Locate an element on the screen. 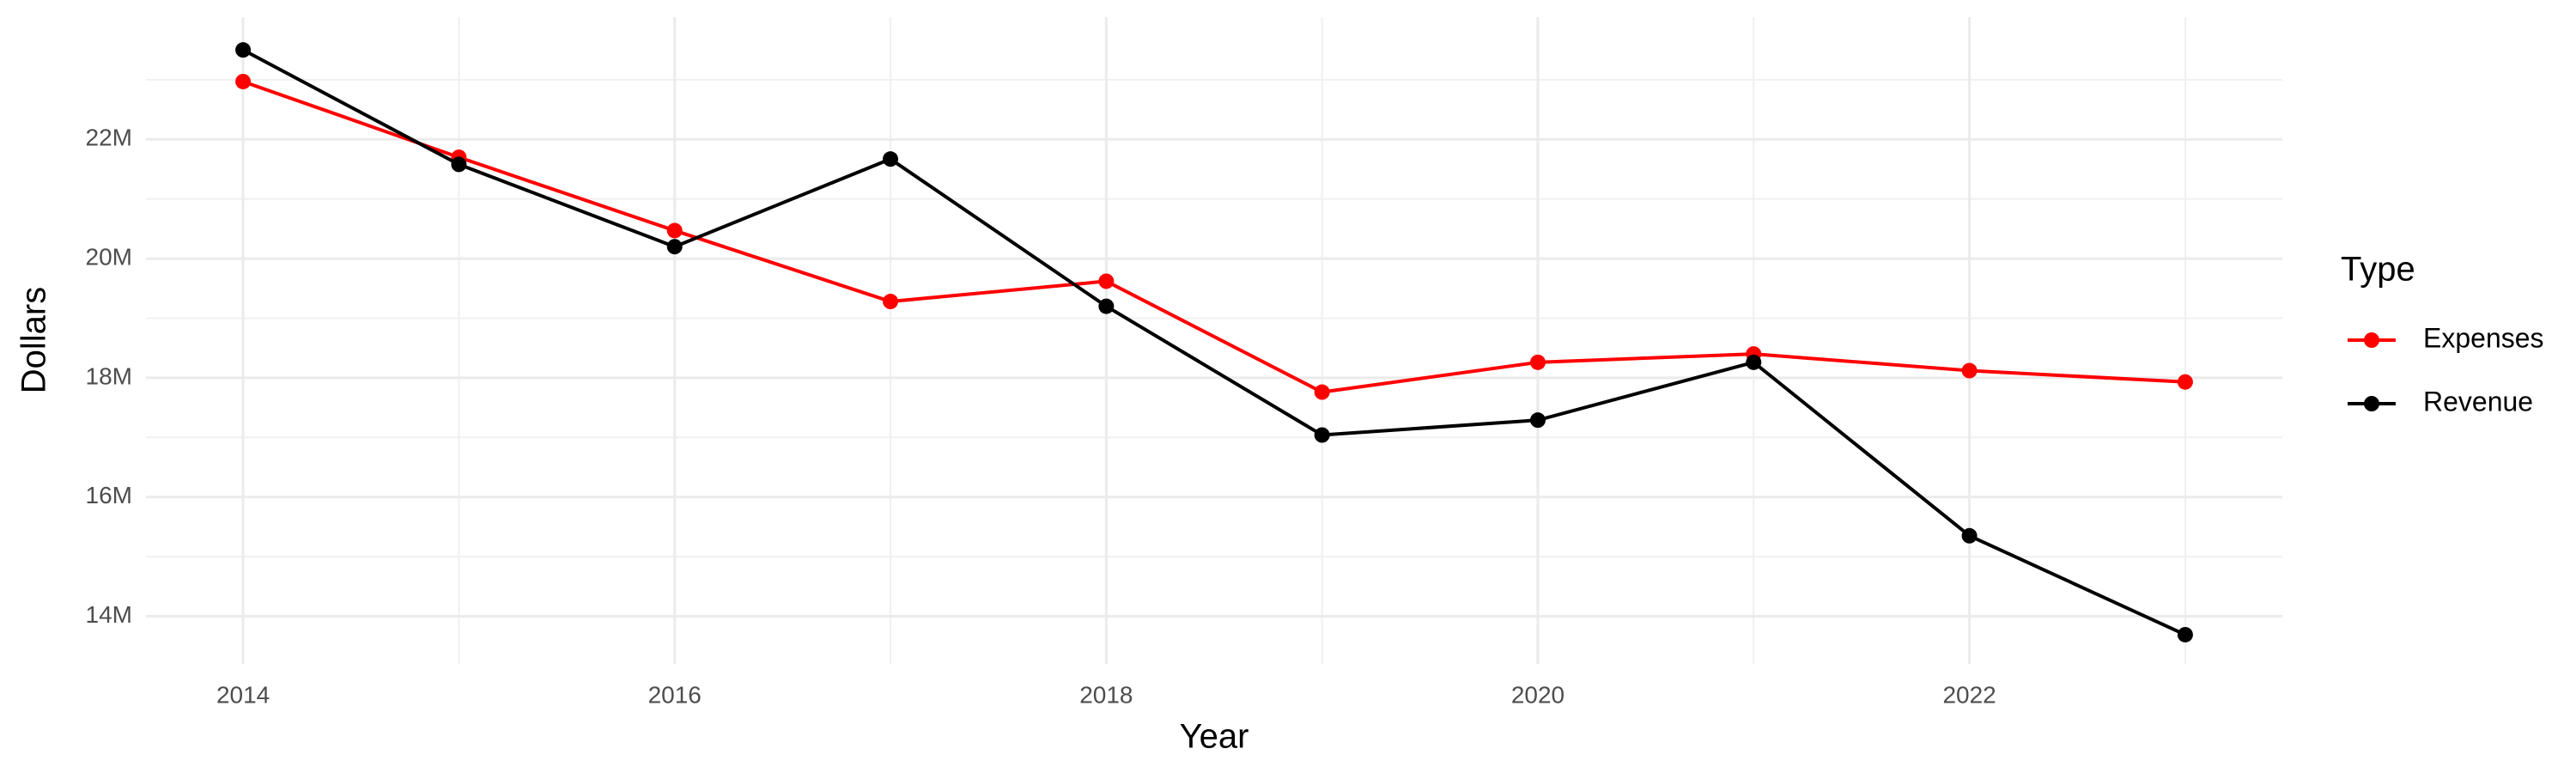 The width and height of the screenshot is (2576, 773). legend-label: Expenses is located at coordinates (2484, 337).